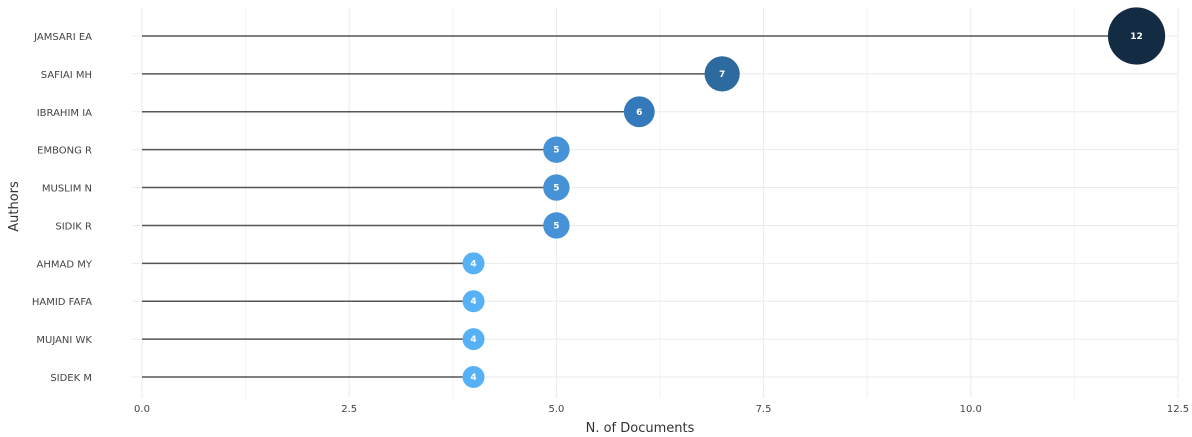  What do you see at coordinates (1178, 409) in the screenshot?
I see `x-tick-label: 12.5` at bounding box center [1178, 409].